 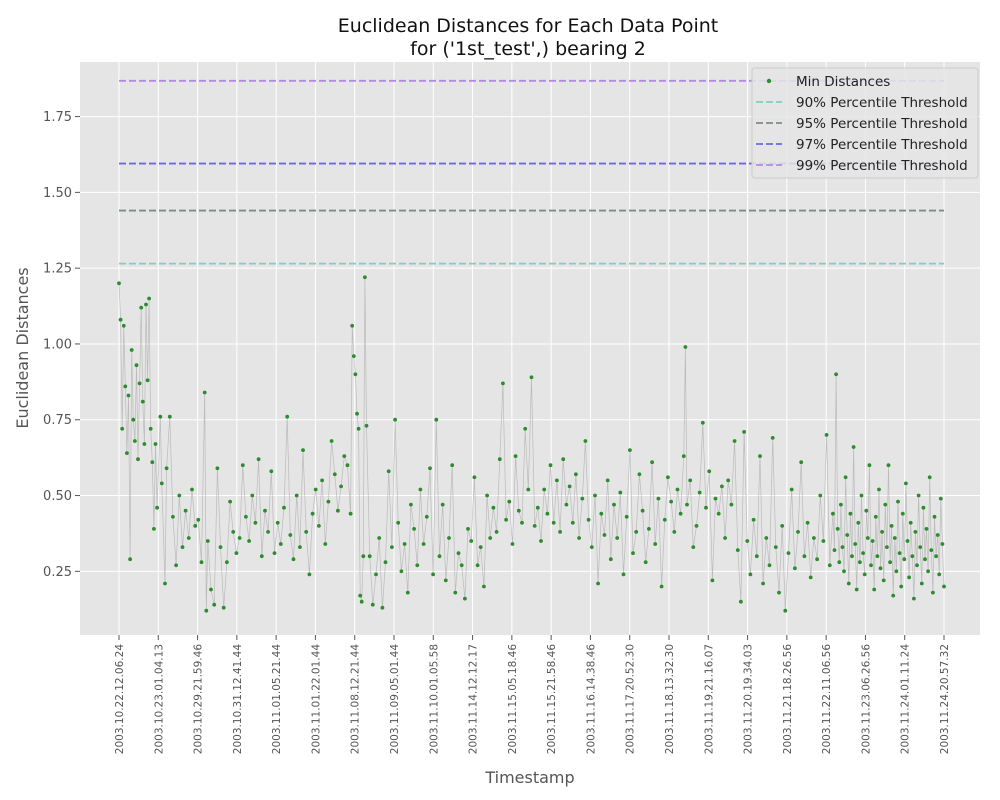 I want to click on y-tick-label: 0.50, so click(x=57, y=496).